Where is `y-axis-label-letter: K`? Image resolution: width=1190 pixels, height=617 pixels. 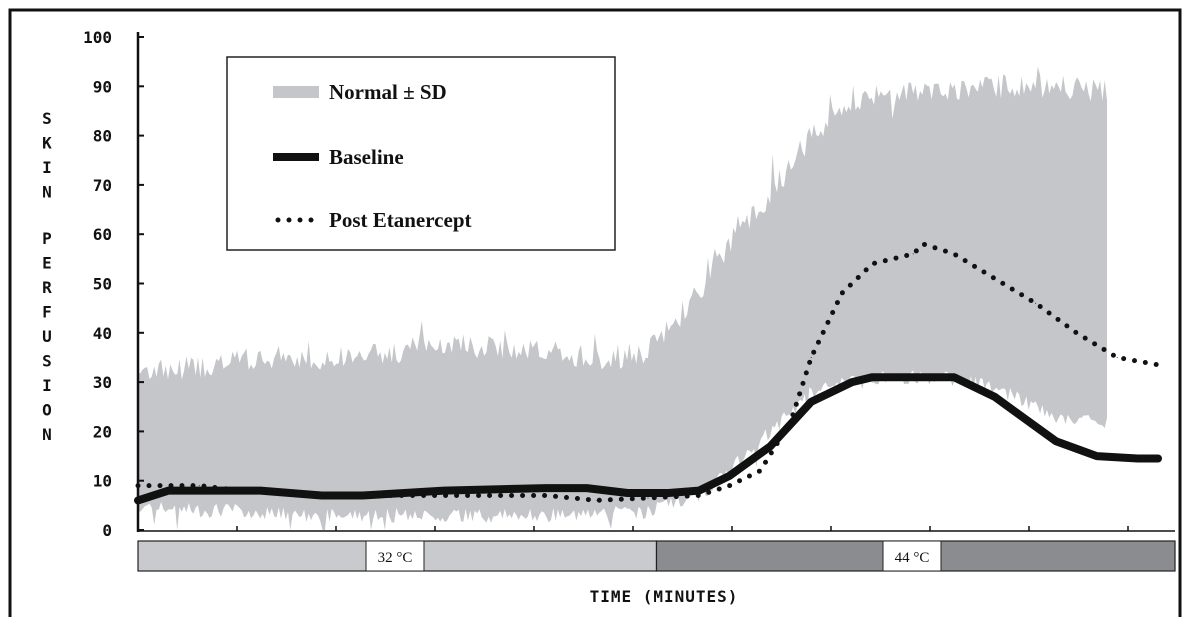 y-axis-label-letter: K is located at coordinates (47, 143).